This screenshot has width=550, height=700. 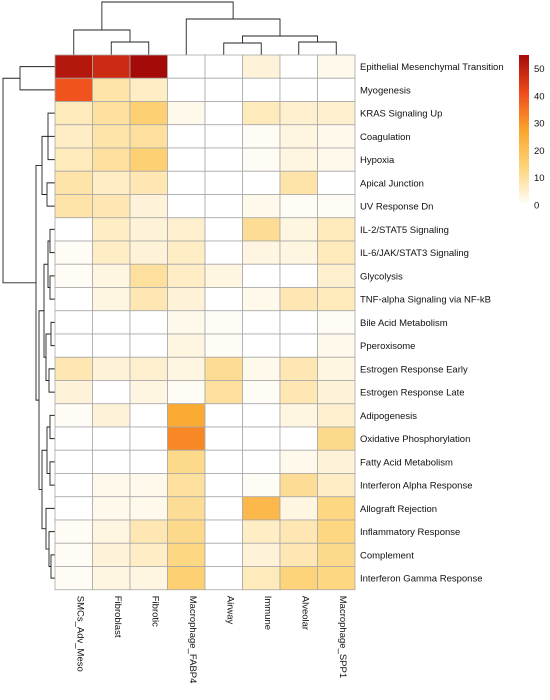 What do you see at coordinates (28, 322) in the screenshot?
I see `row-dendrogram` at bounding box center [28, 322].